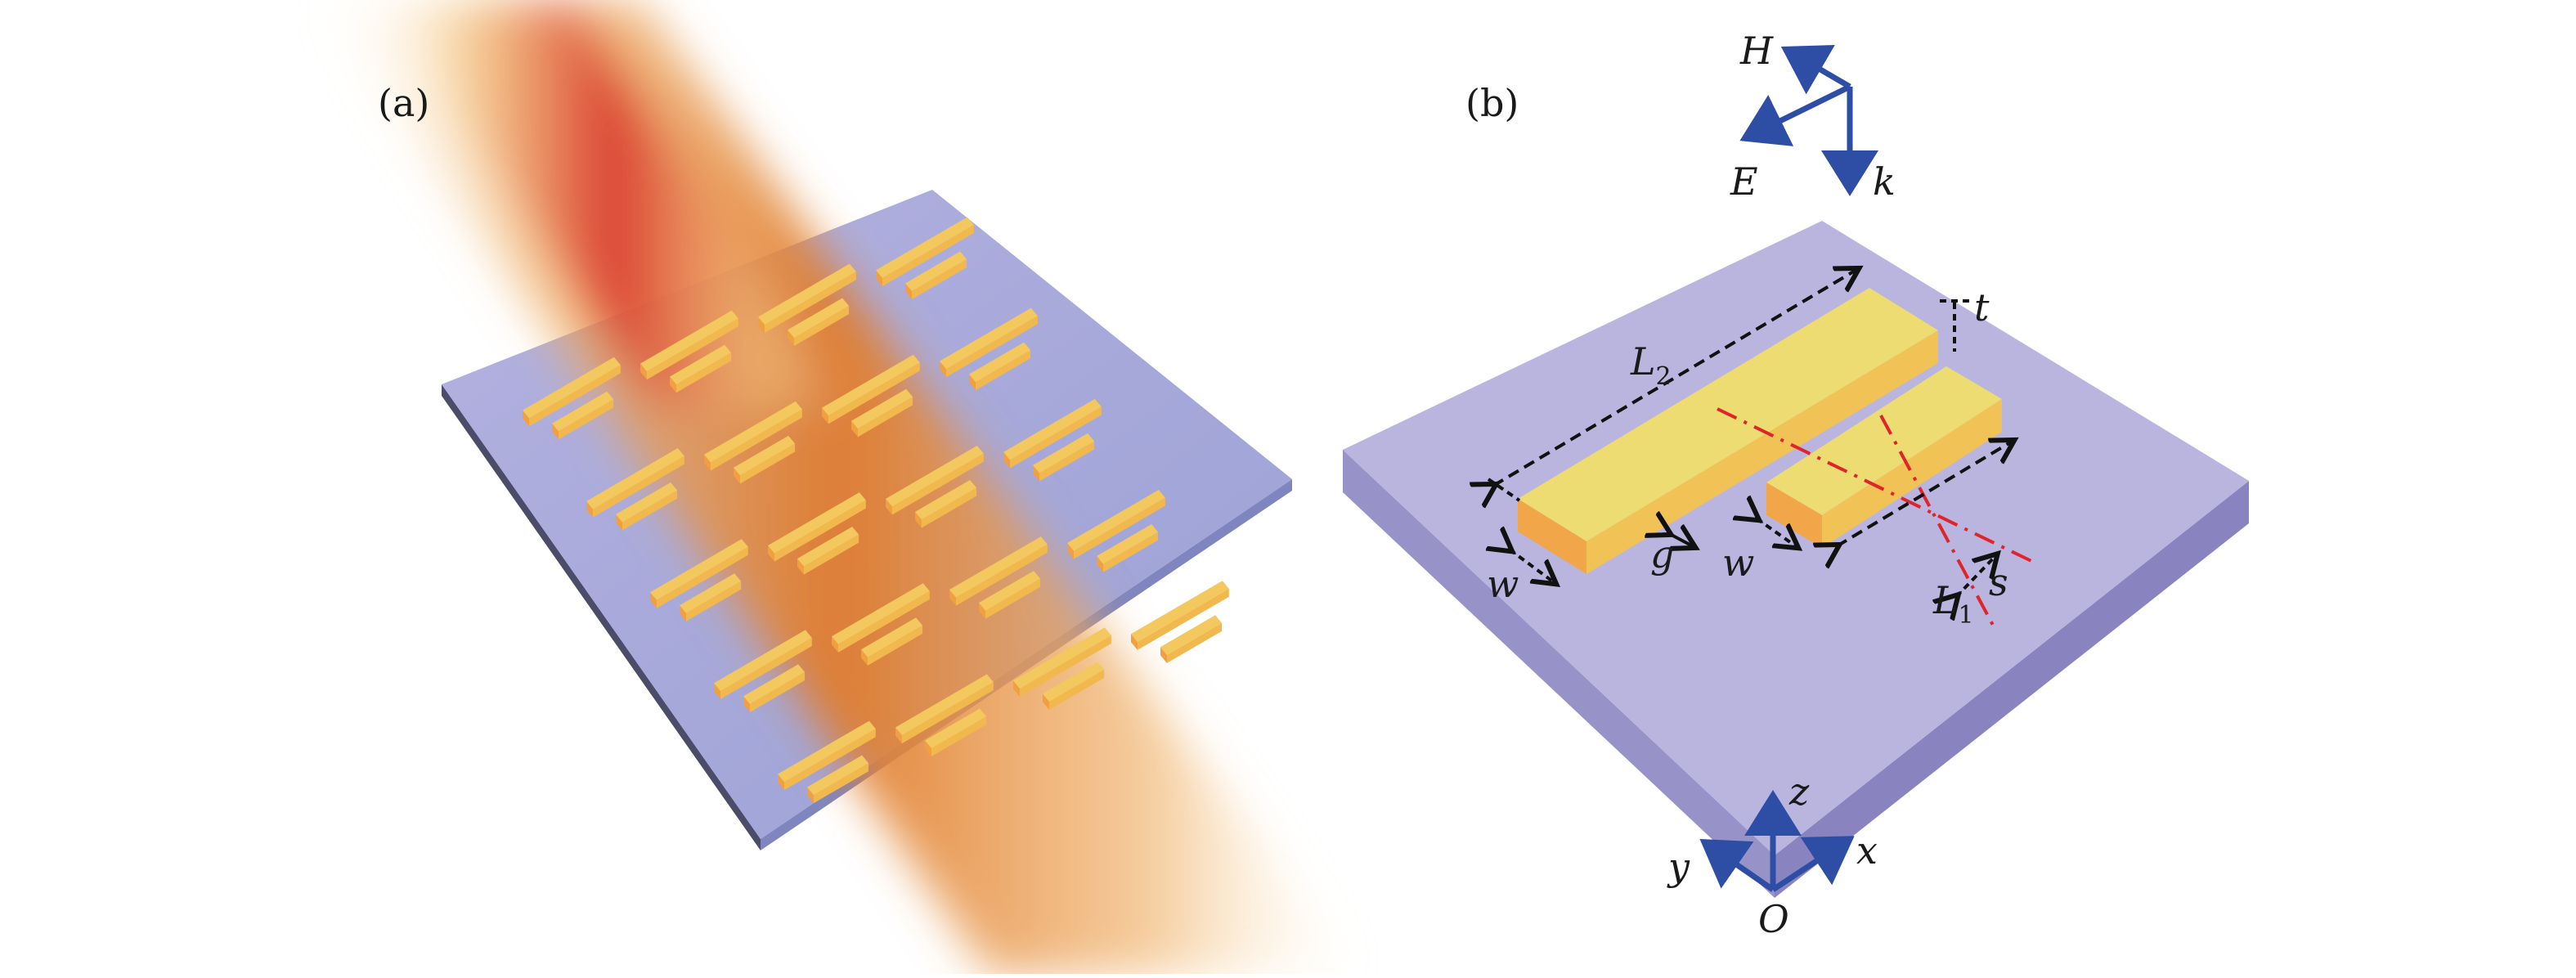 Image resolution: width=2576 pixels, height=978 pixels. Describe the element at coordinates (1738, 563) in the screenshot. I see `dim-w-mid-label: w` at that location.